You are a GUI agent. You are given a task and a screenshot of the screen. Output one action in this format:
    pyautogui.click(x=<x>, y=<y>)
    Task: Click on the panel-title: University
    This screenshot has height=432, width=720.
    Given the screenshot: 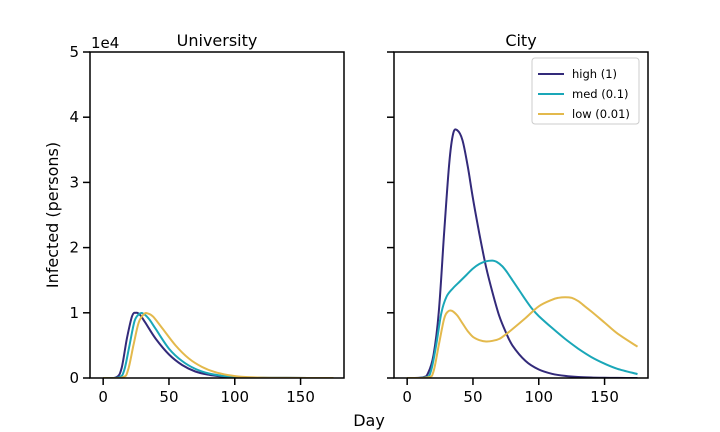 What is the action you would take?
    pyautogui.click(x=217, y=40)
    